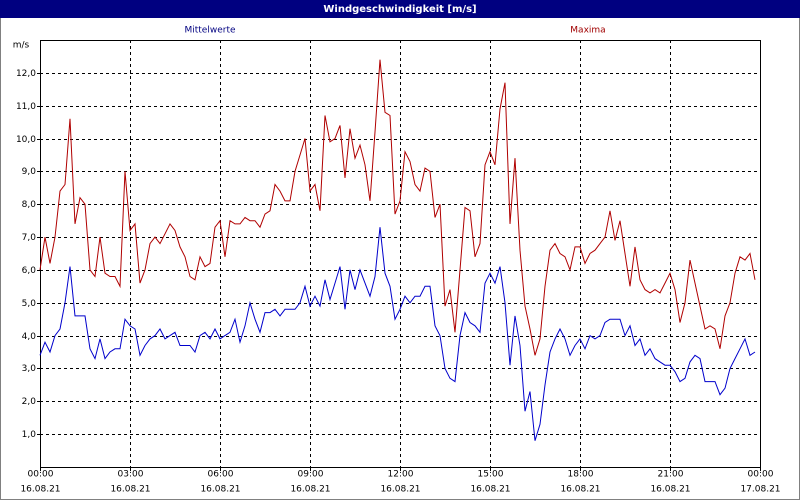 Image resolution: width=800 pixels, height=500 pixels. What do you see at coordinates (671, 475) in the screenshot?
I see `x-tick-label: 21:00` at bounding box center [671, 475].